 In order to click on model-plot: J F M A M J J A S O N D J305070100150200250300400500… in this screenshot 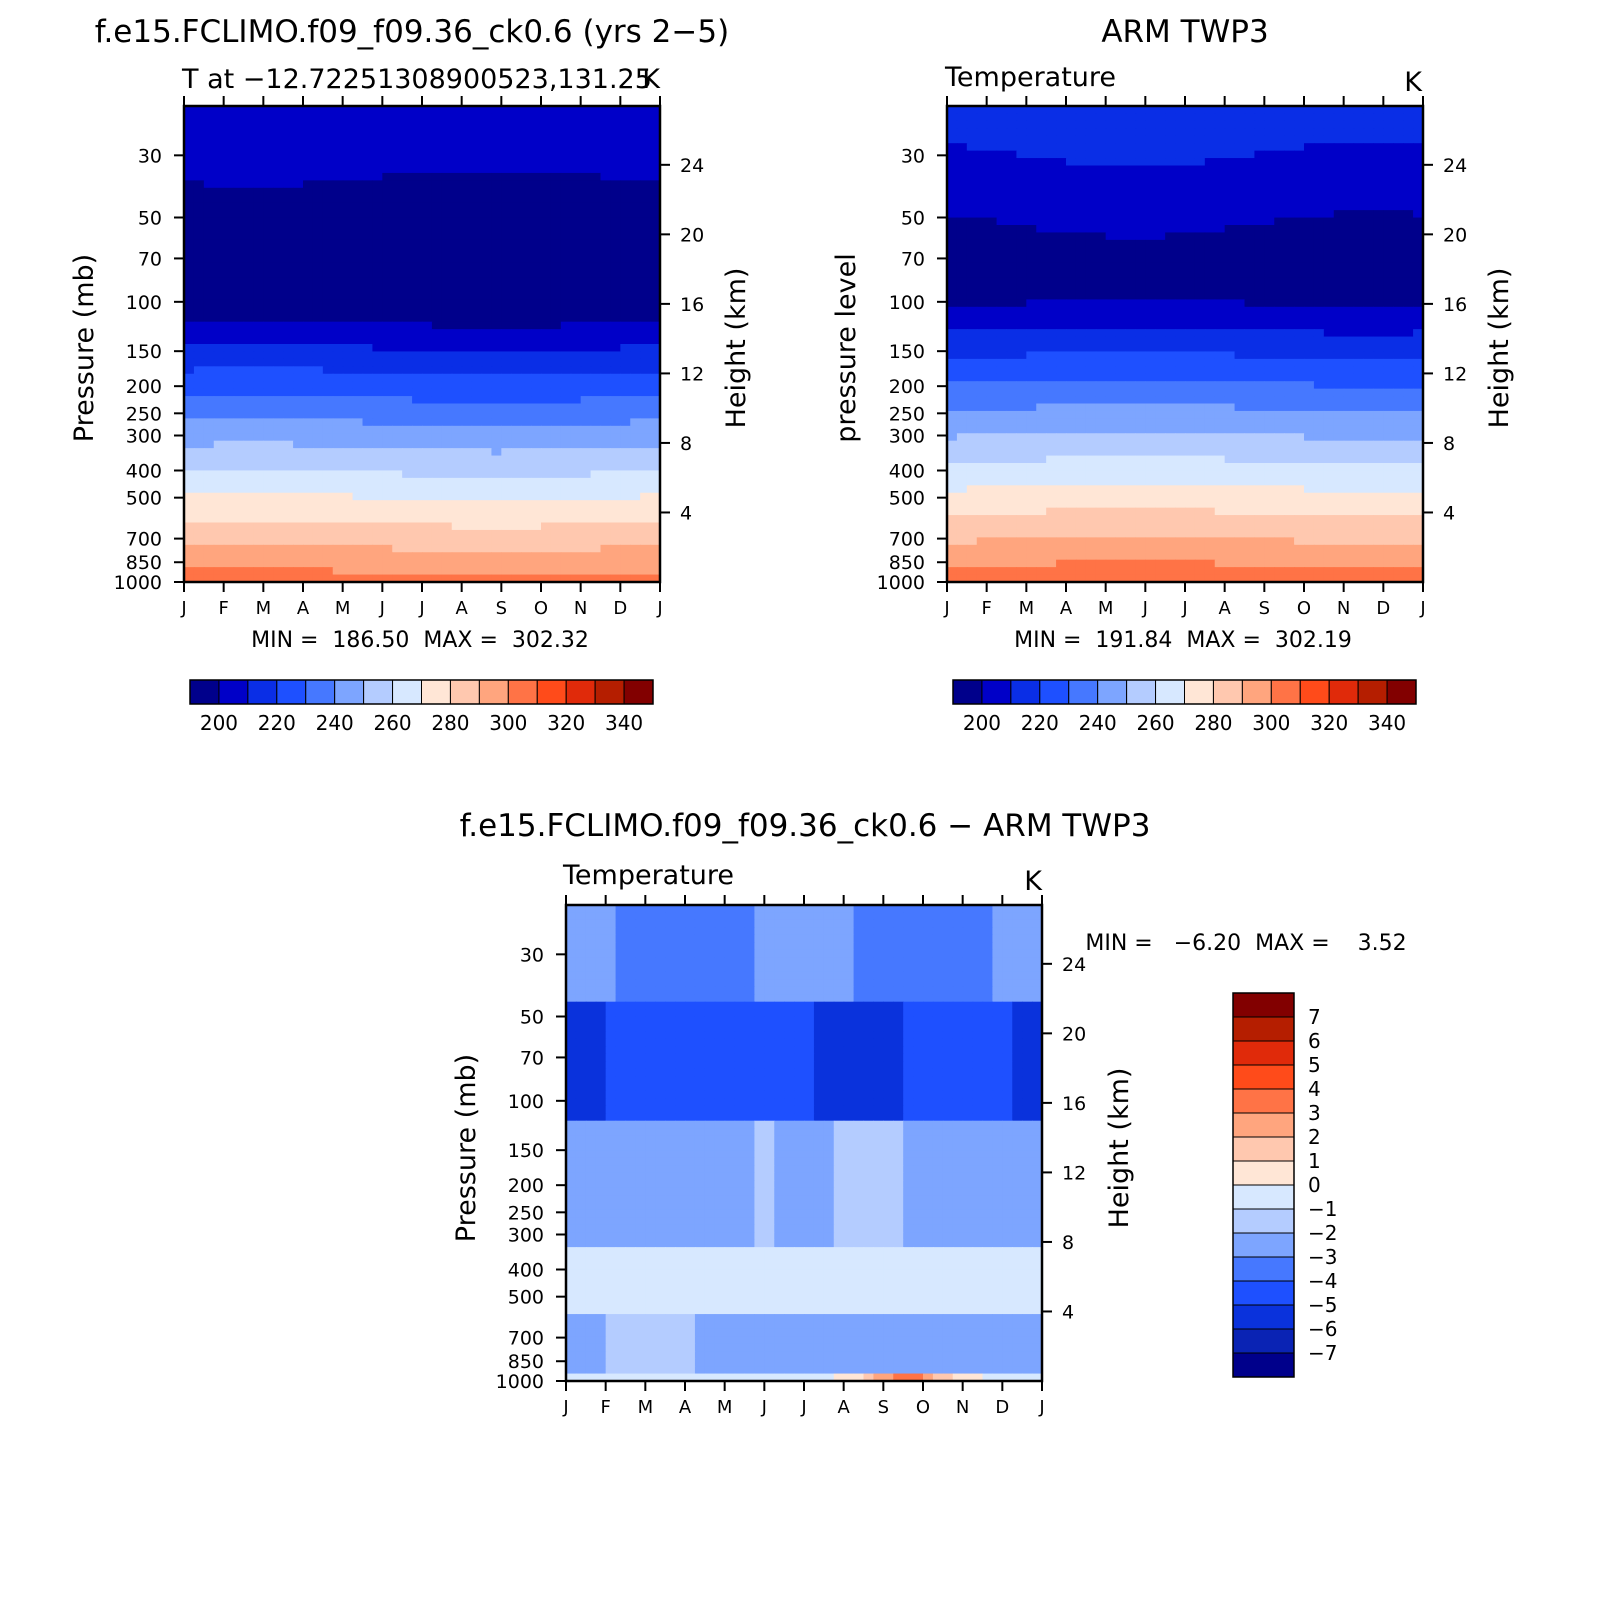, I will do `click(409, 357)`.